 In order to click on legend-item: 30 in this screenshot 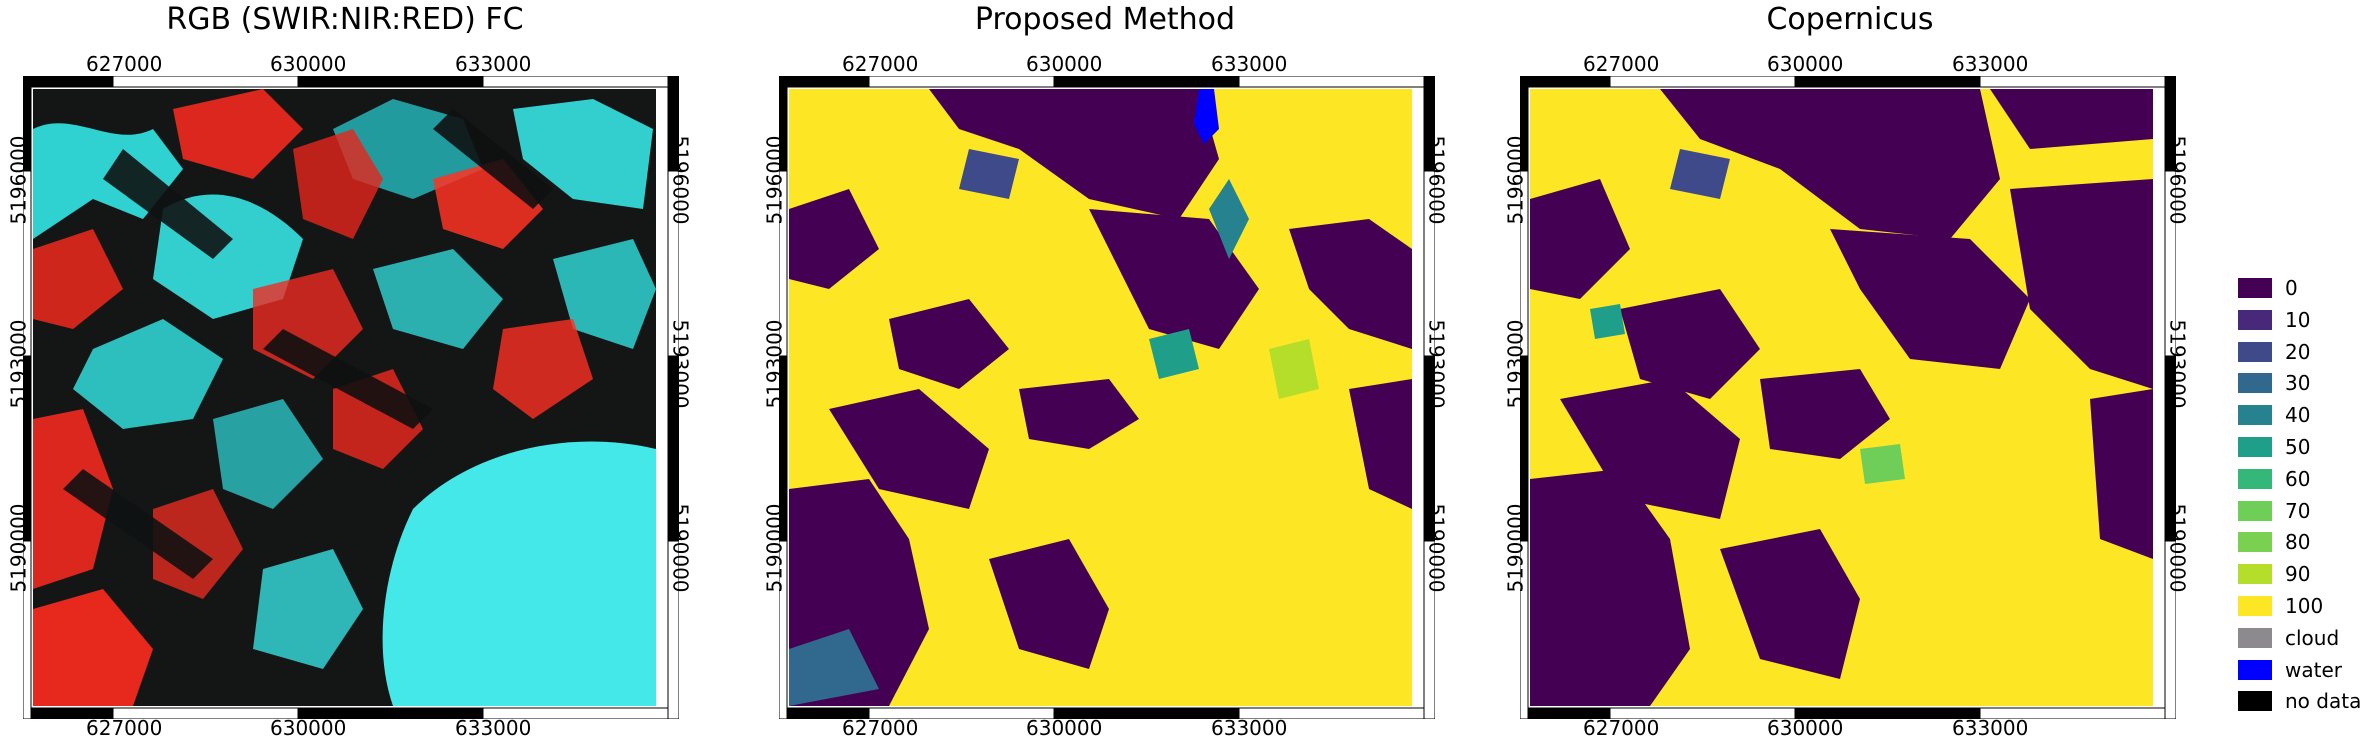, I will do `click(2299, 383)`.